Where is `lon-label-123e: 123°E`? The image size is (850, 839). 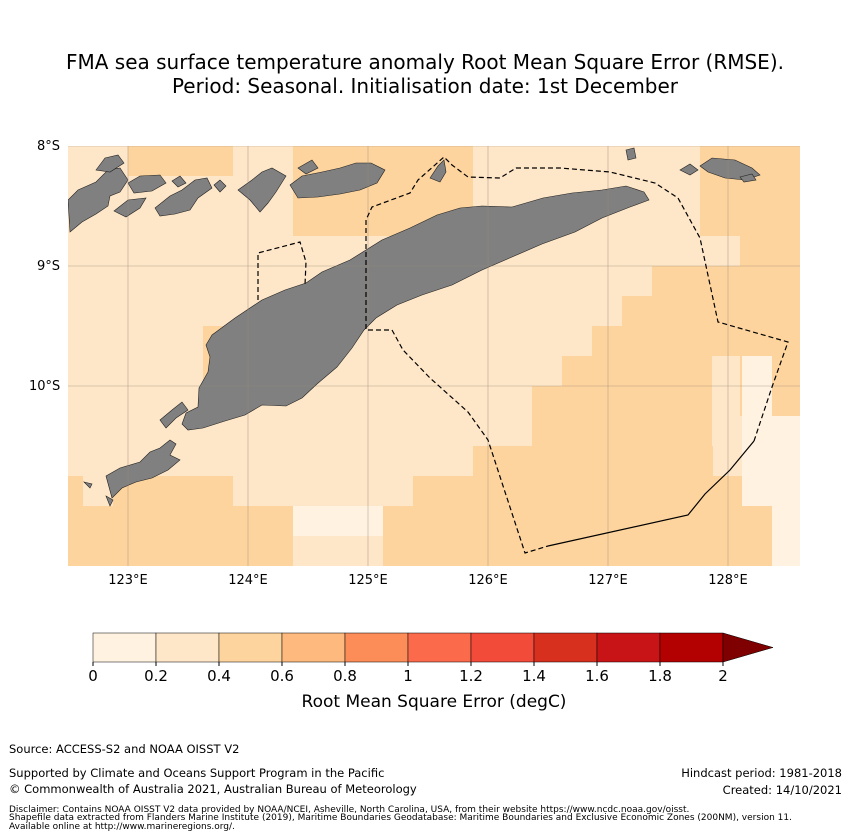
lon-label-123e: 123°E is located at coordinates (128, 580).